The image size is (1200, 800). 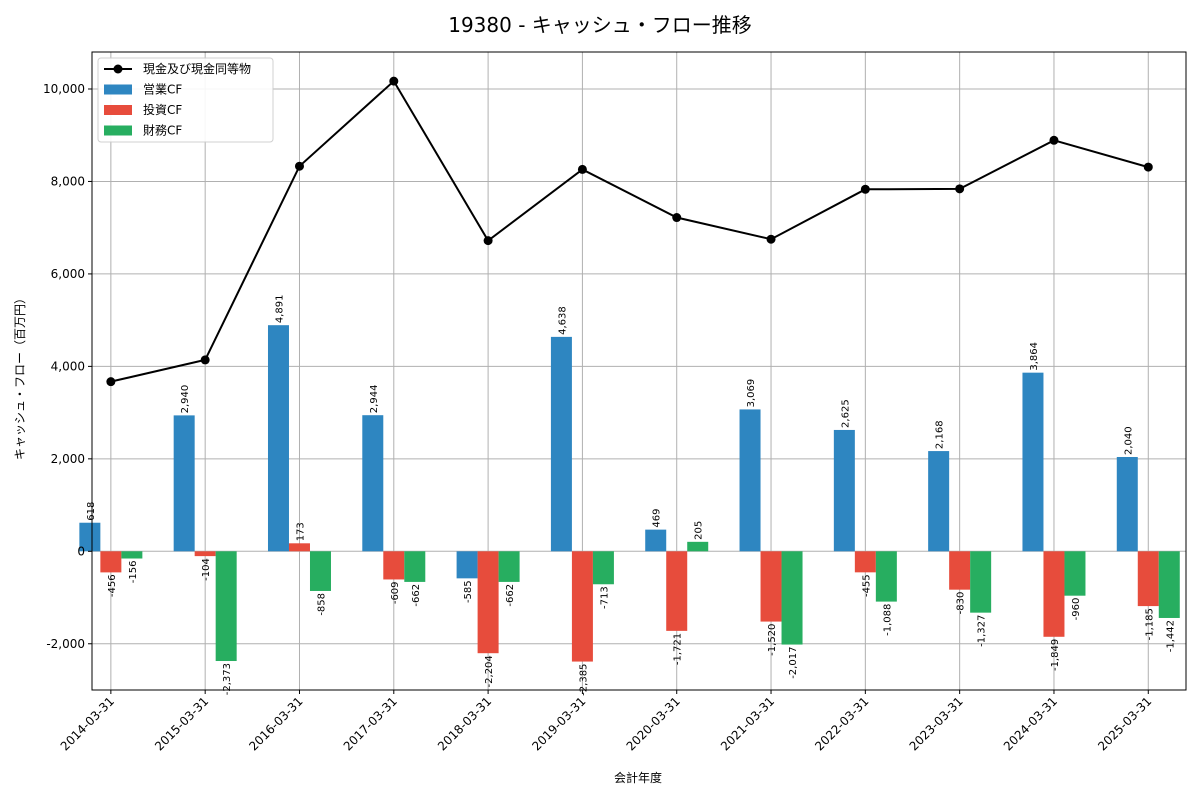 What do you see at coordinates (197, 68) in the screenshot?
I see `legend-label: 現金及び現金同等物` at bounding box center [197, 68].